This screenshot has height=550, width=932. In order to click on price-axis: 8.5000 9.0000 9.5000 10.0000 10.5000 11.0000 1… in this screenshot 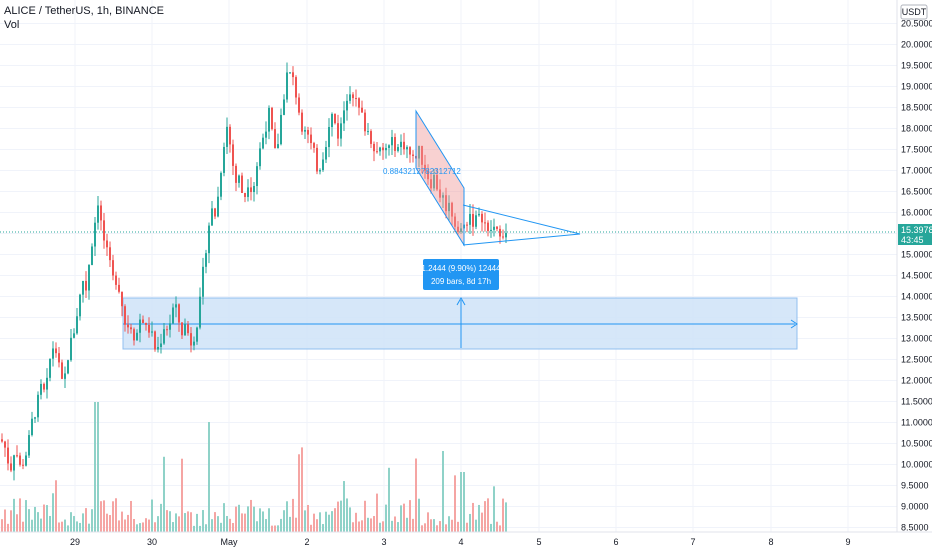, I will do `click(914, 266)`.